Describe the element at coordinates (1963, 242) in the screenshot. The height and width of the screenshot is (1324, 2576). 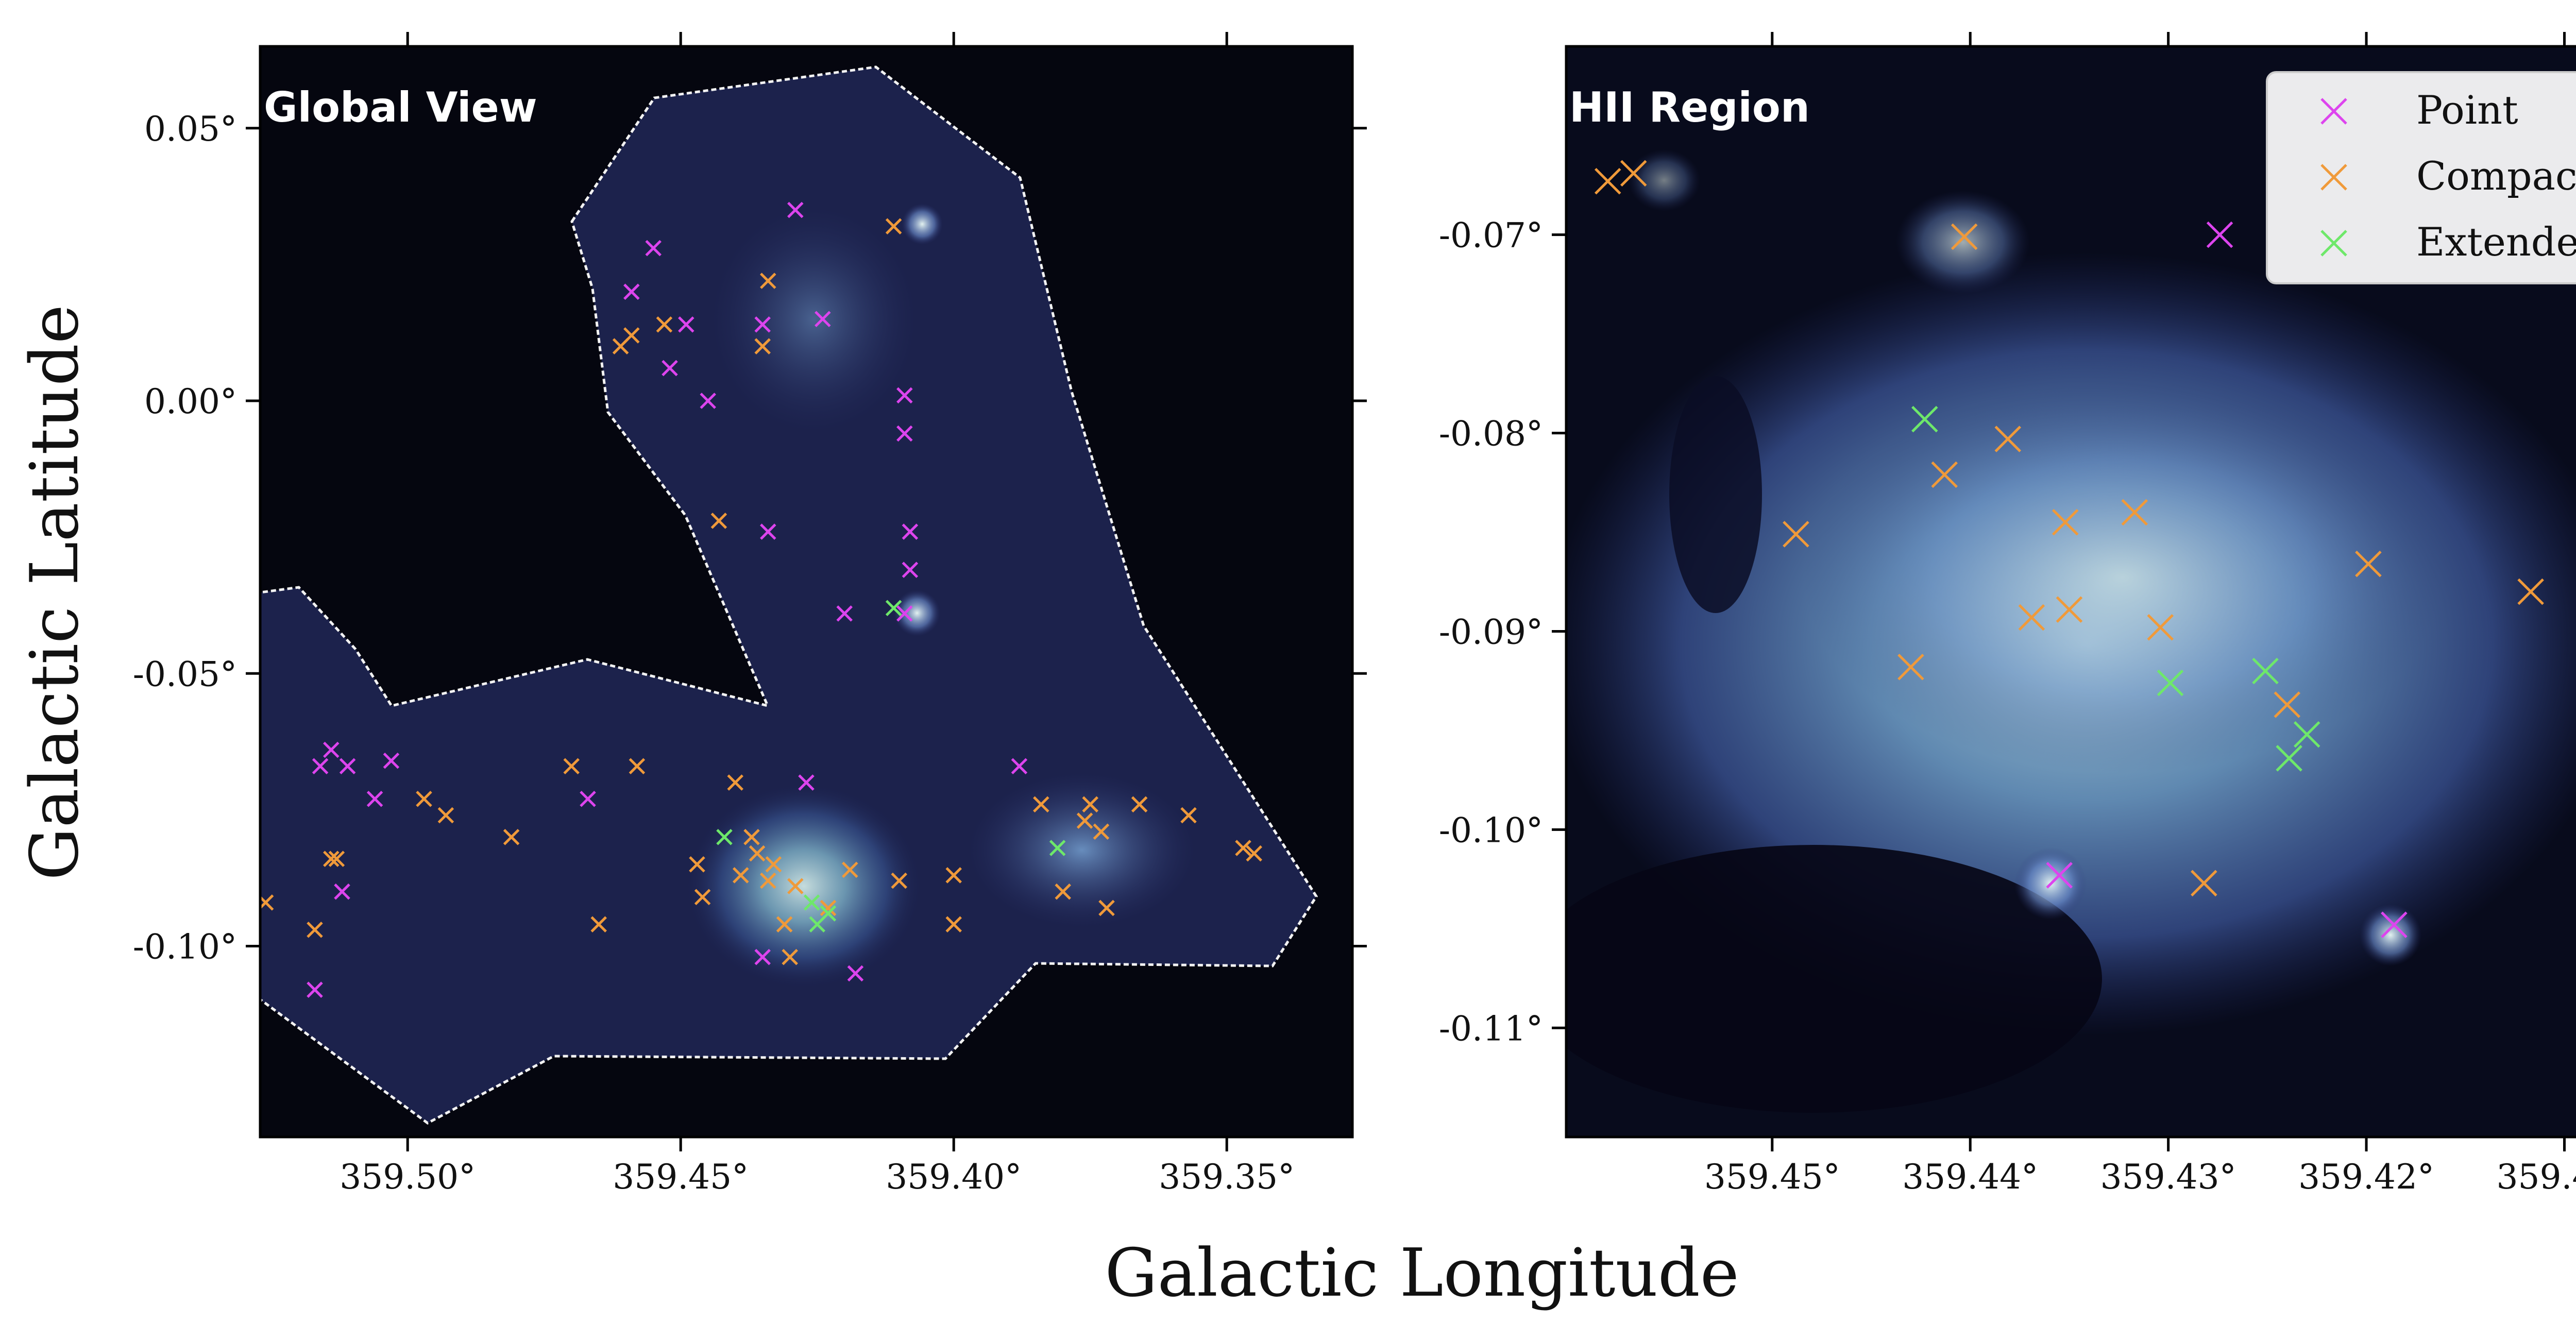
I see `compact-source-glow` at that location.